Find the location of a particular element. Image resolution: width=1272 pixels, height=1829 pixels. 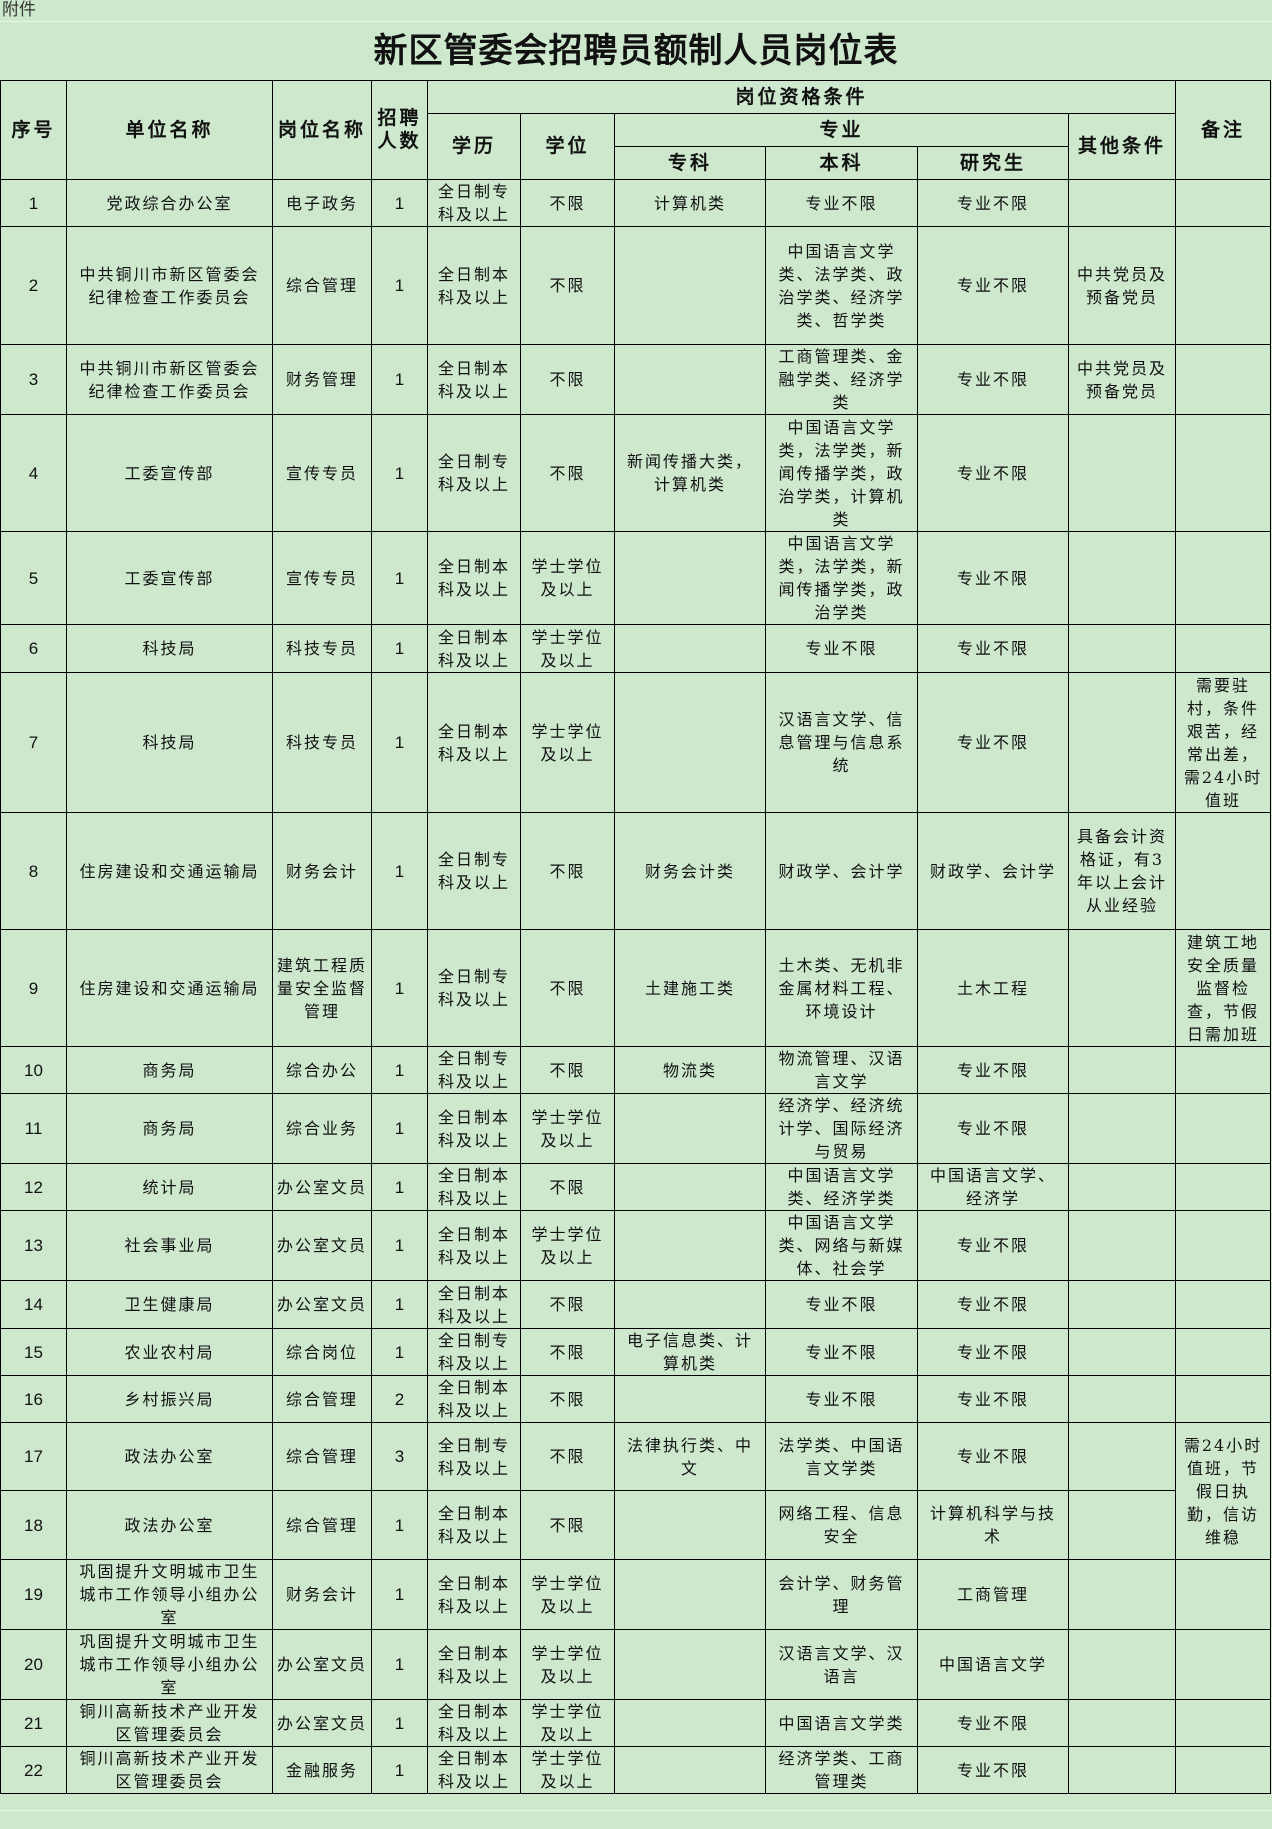

other-conditions-cell: 具备会计资格证，有3年以上会计从业经验 is located at coordinates (1122, 871).